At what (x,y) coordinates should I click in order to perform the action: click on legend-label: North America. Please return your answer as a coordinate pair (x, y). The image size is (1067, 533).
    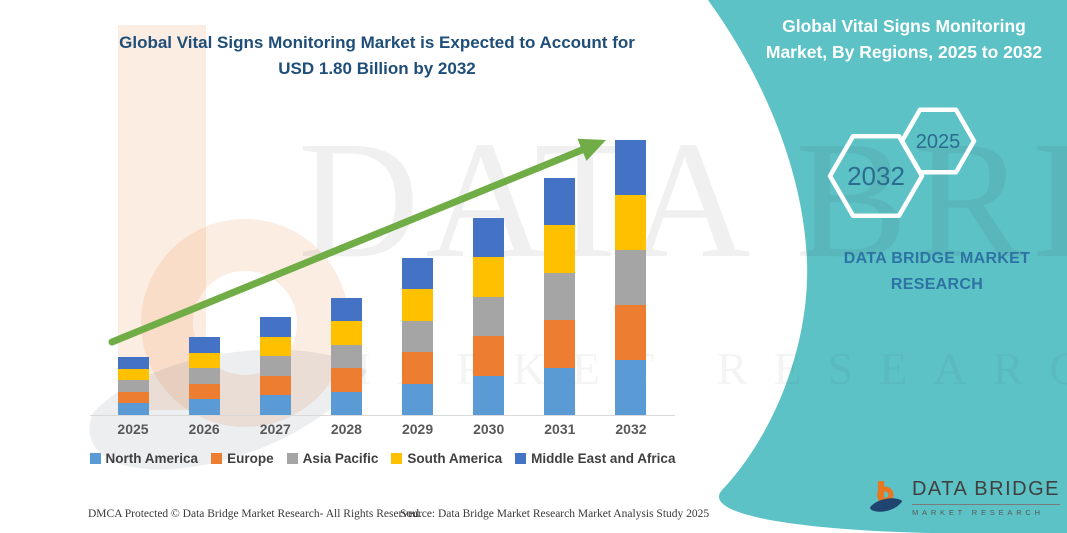
    Looking at the image, I should click on (152, 458).